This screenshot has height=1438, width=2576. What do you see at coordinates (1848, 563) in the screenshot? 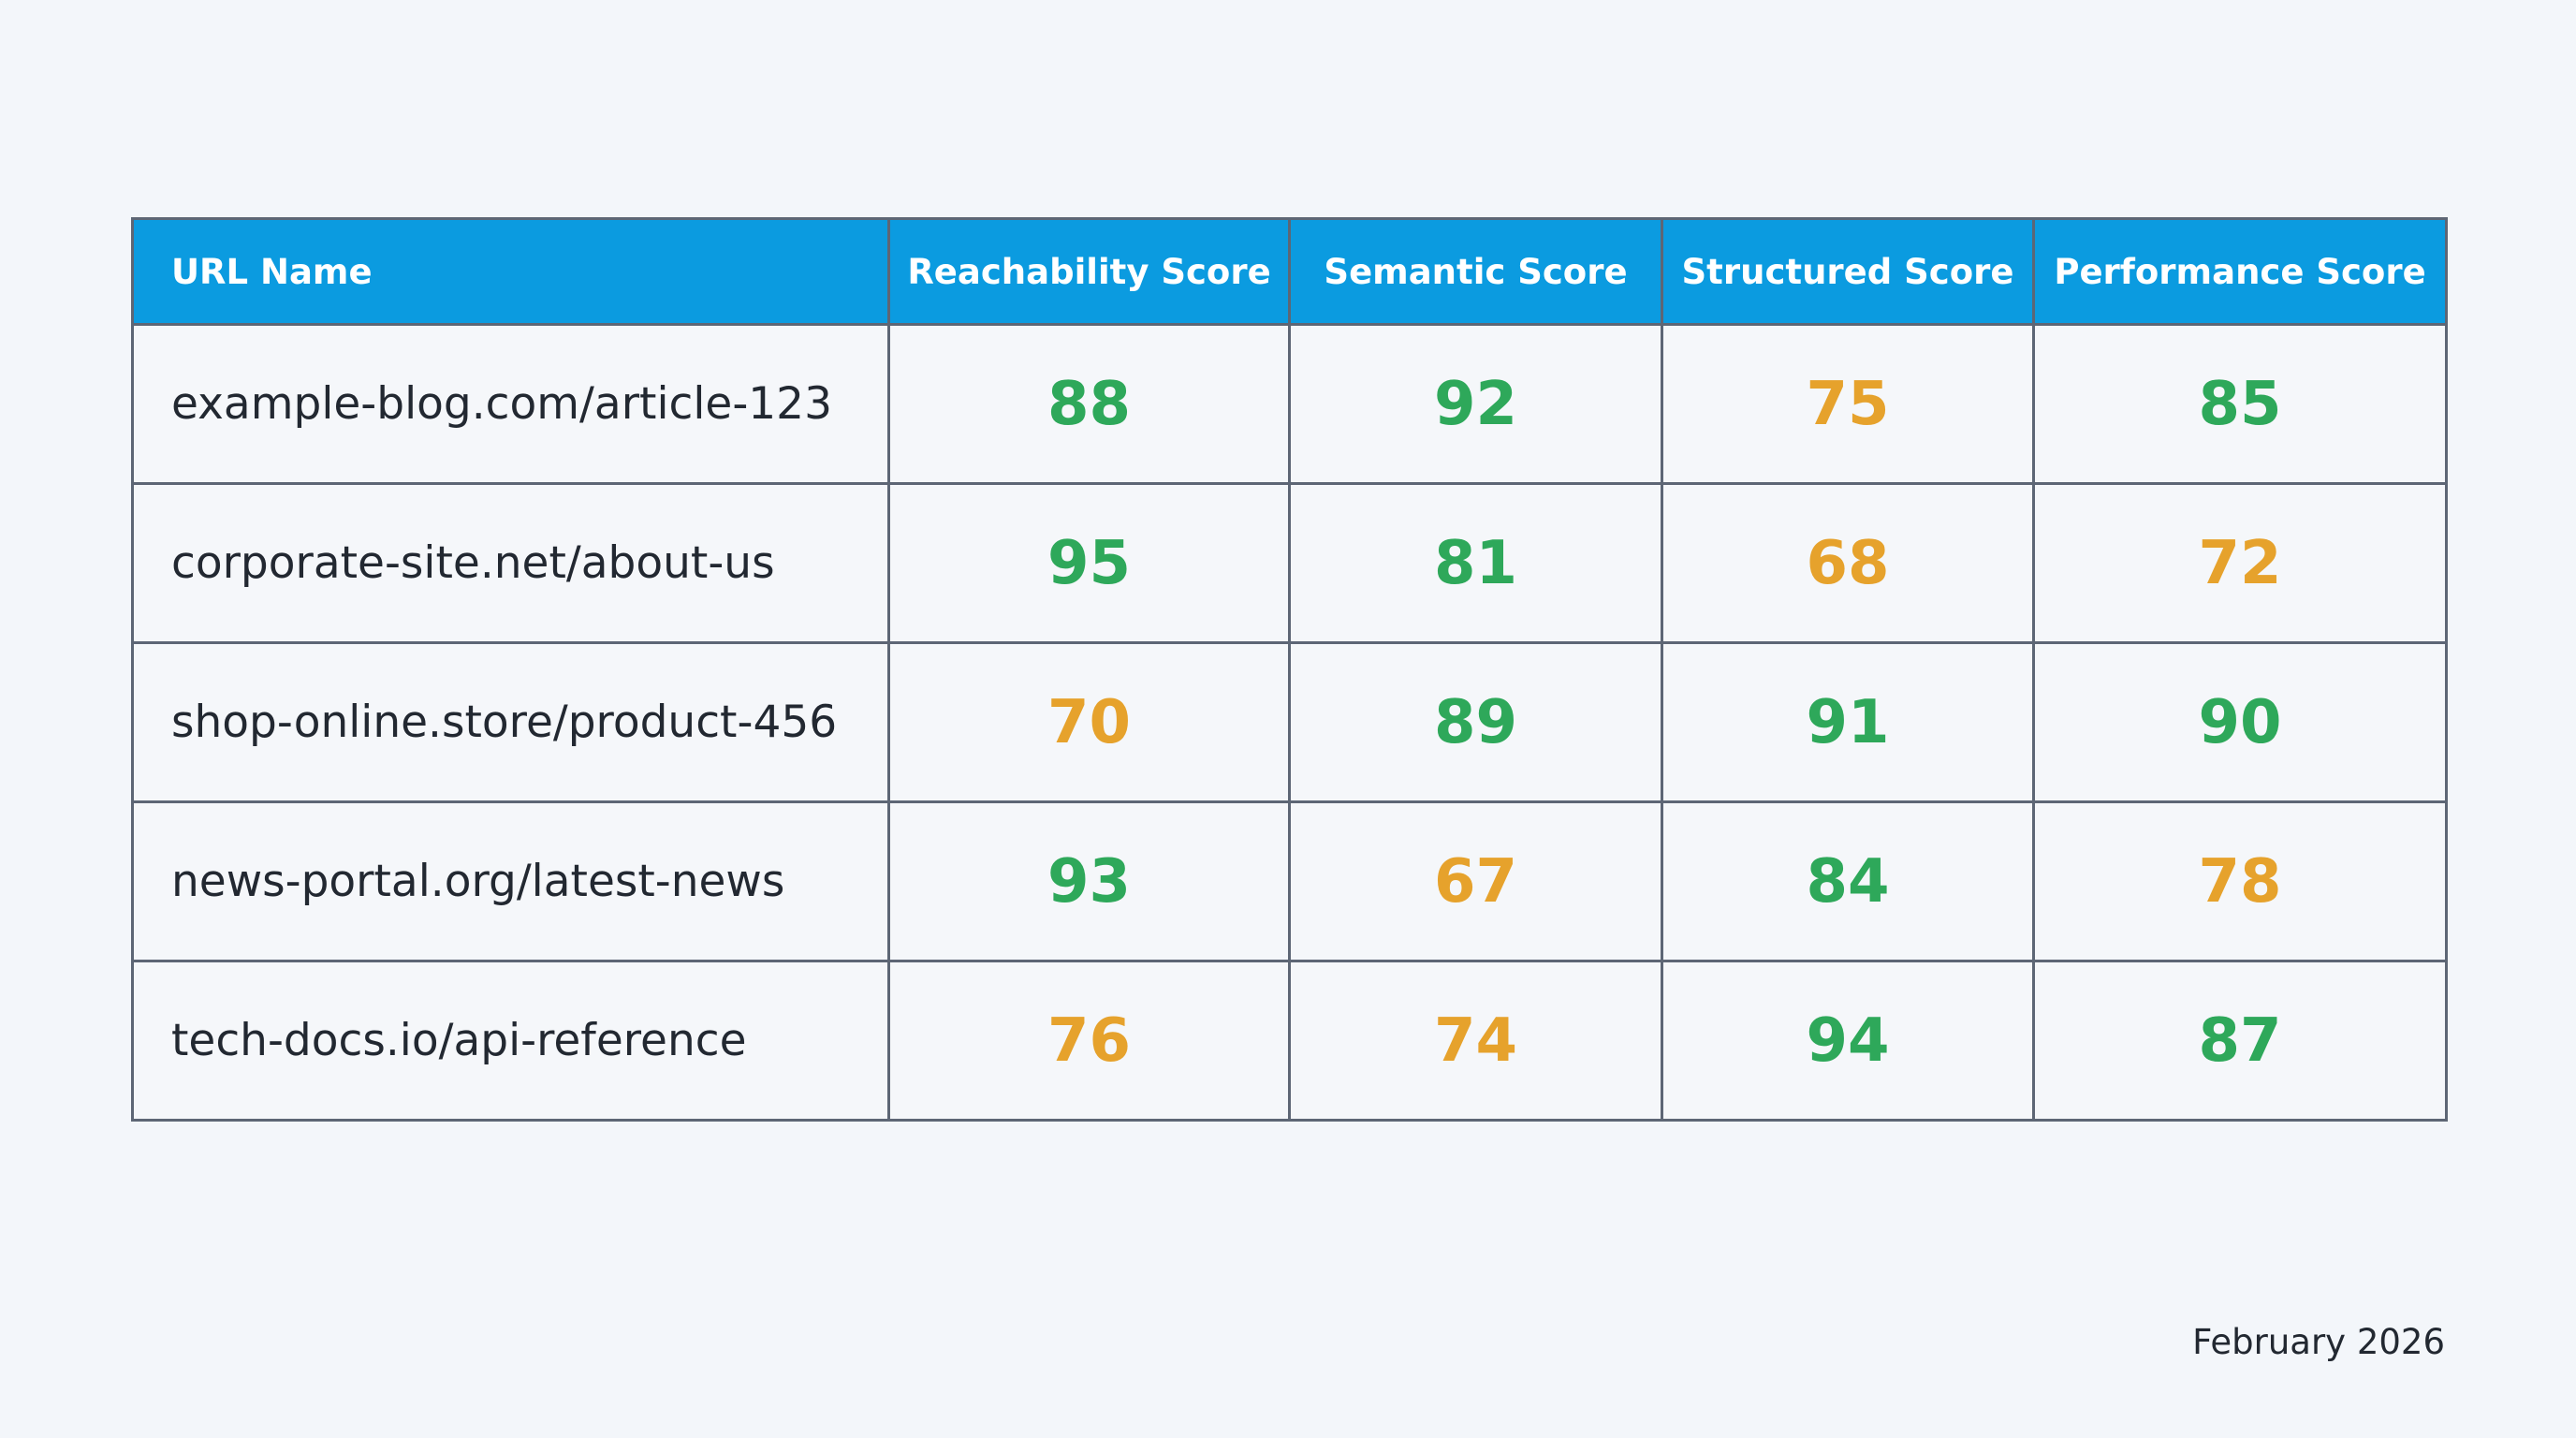
I see `score-cell: 68` at bounding box center [1848, 563].